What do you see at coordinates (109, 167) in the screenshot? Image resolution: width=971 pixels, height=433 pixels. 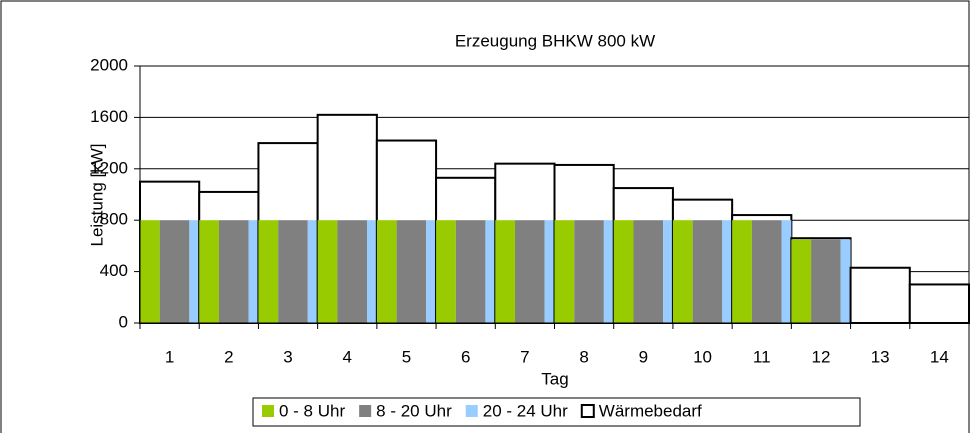 I see `y-tick-label: 1200` at bounding box center [109, 167].